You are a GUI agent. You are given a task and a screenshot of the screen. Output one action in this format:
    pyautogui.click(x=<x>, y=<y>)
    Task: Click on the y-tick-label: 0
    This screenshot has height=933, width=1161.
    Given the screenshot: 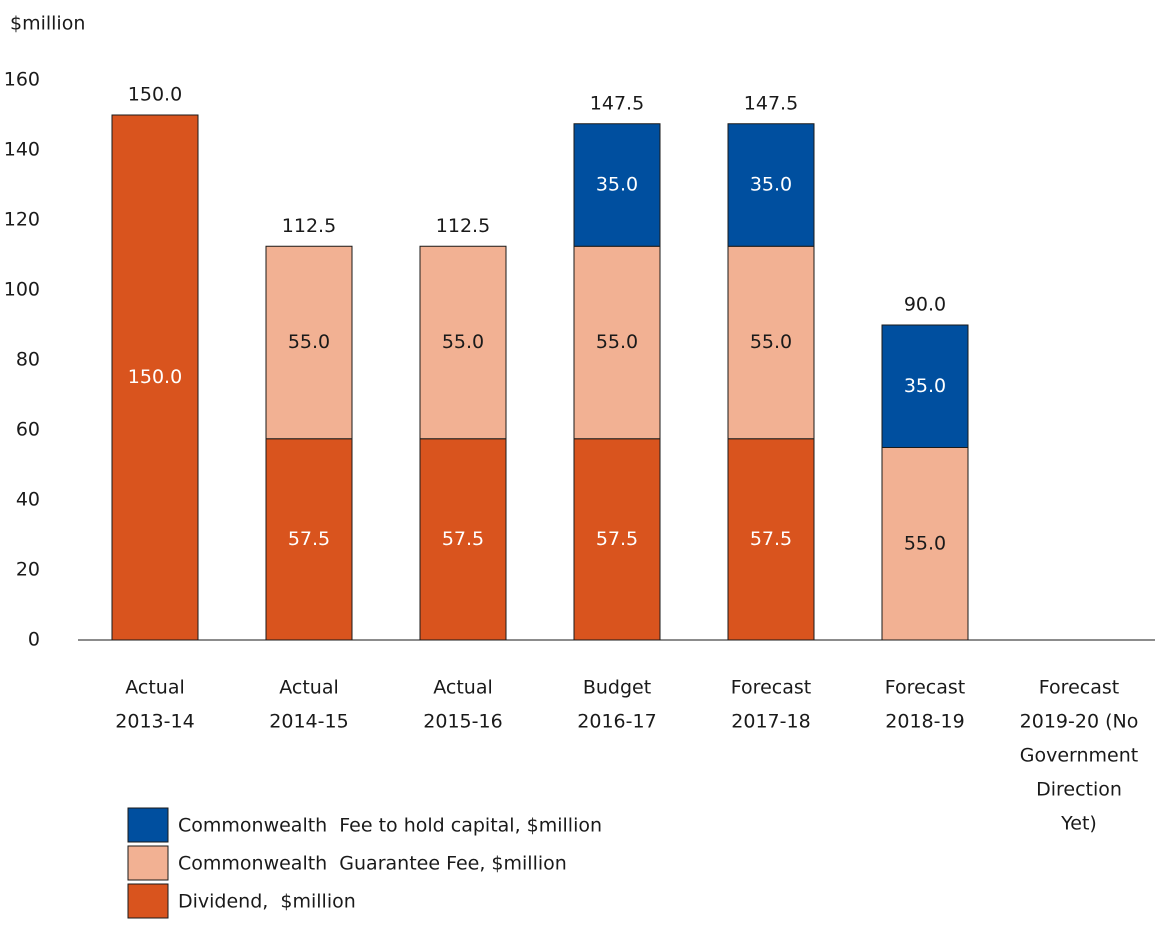 What is the action you would take?
    pyautogui.click(x=34, y=640)
    